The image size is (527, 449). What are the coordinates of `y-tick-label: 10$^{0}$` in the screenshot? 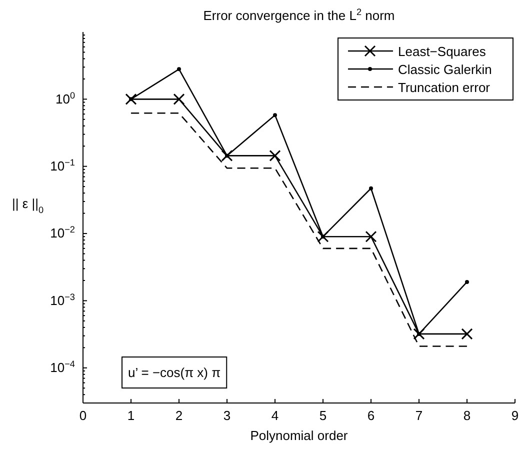 It's located at (65, 98).